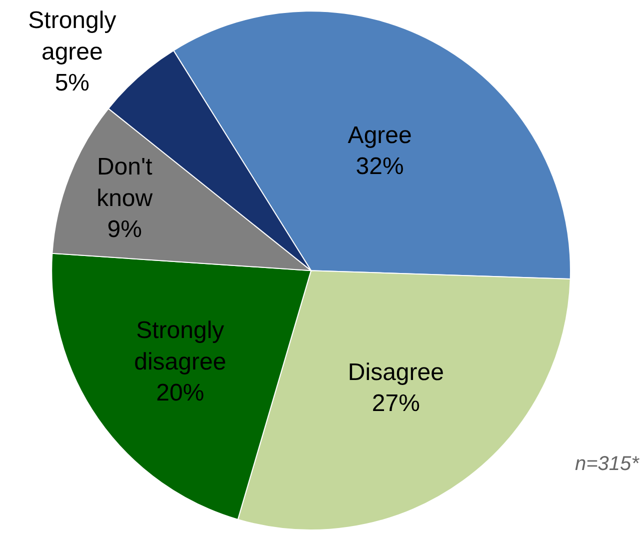 This screenshot has width=642, height=535. I want to click on slice-label: Agree, so click(380, 136).